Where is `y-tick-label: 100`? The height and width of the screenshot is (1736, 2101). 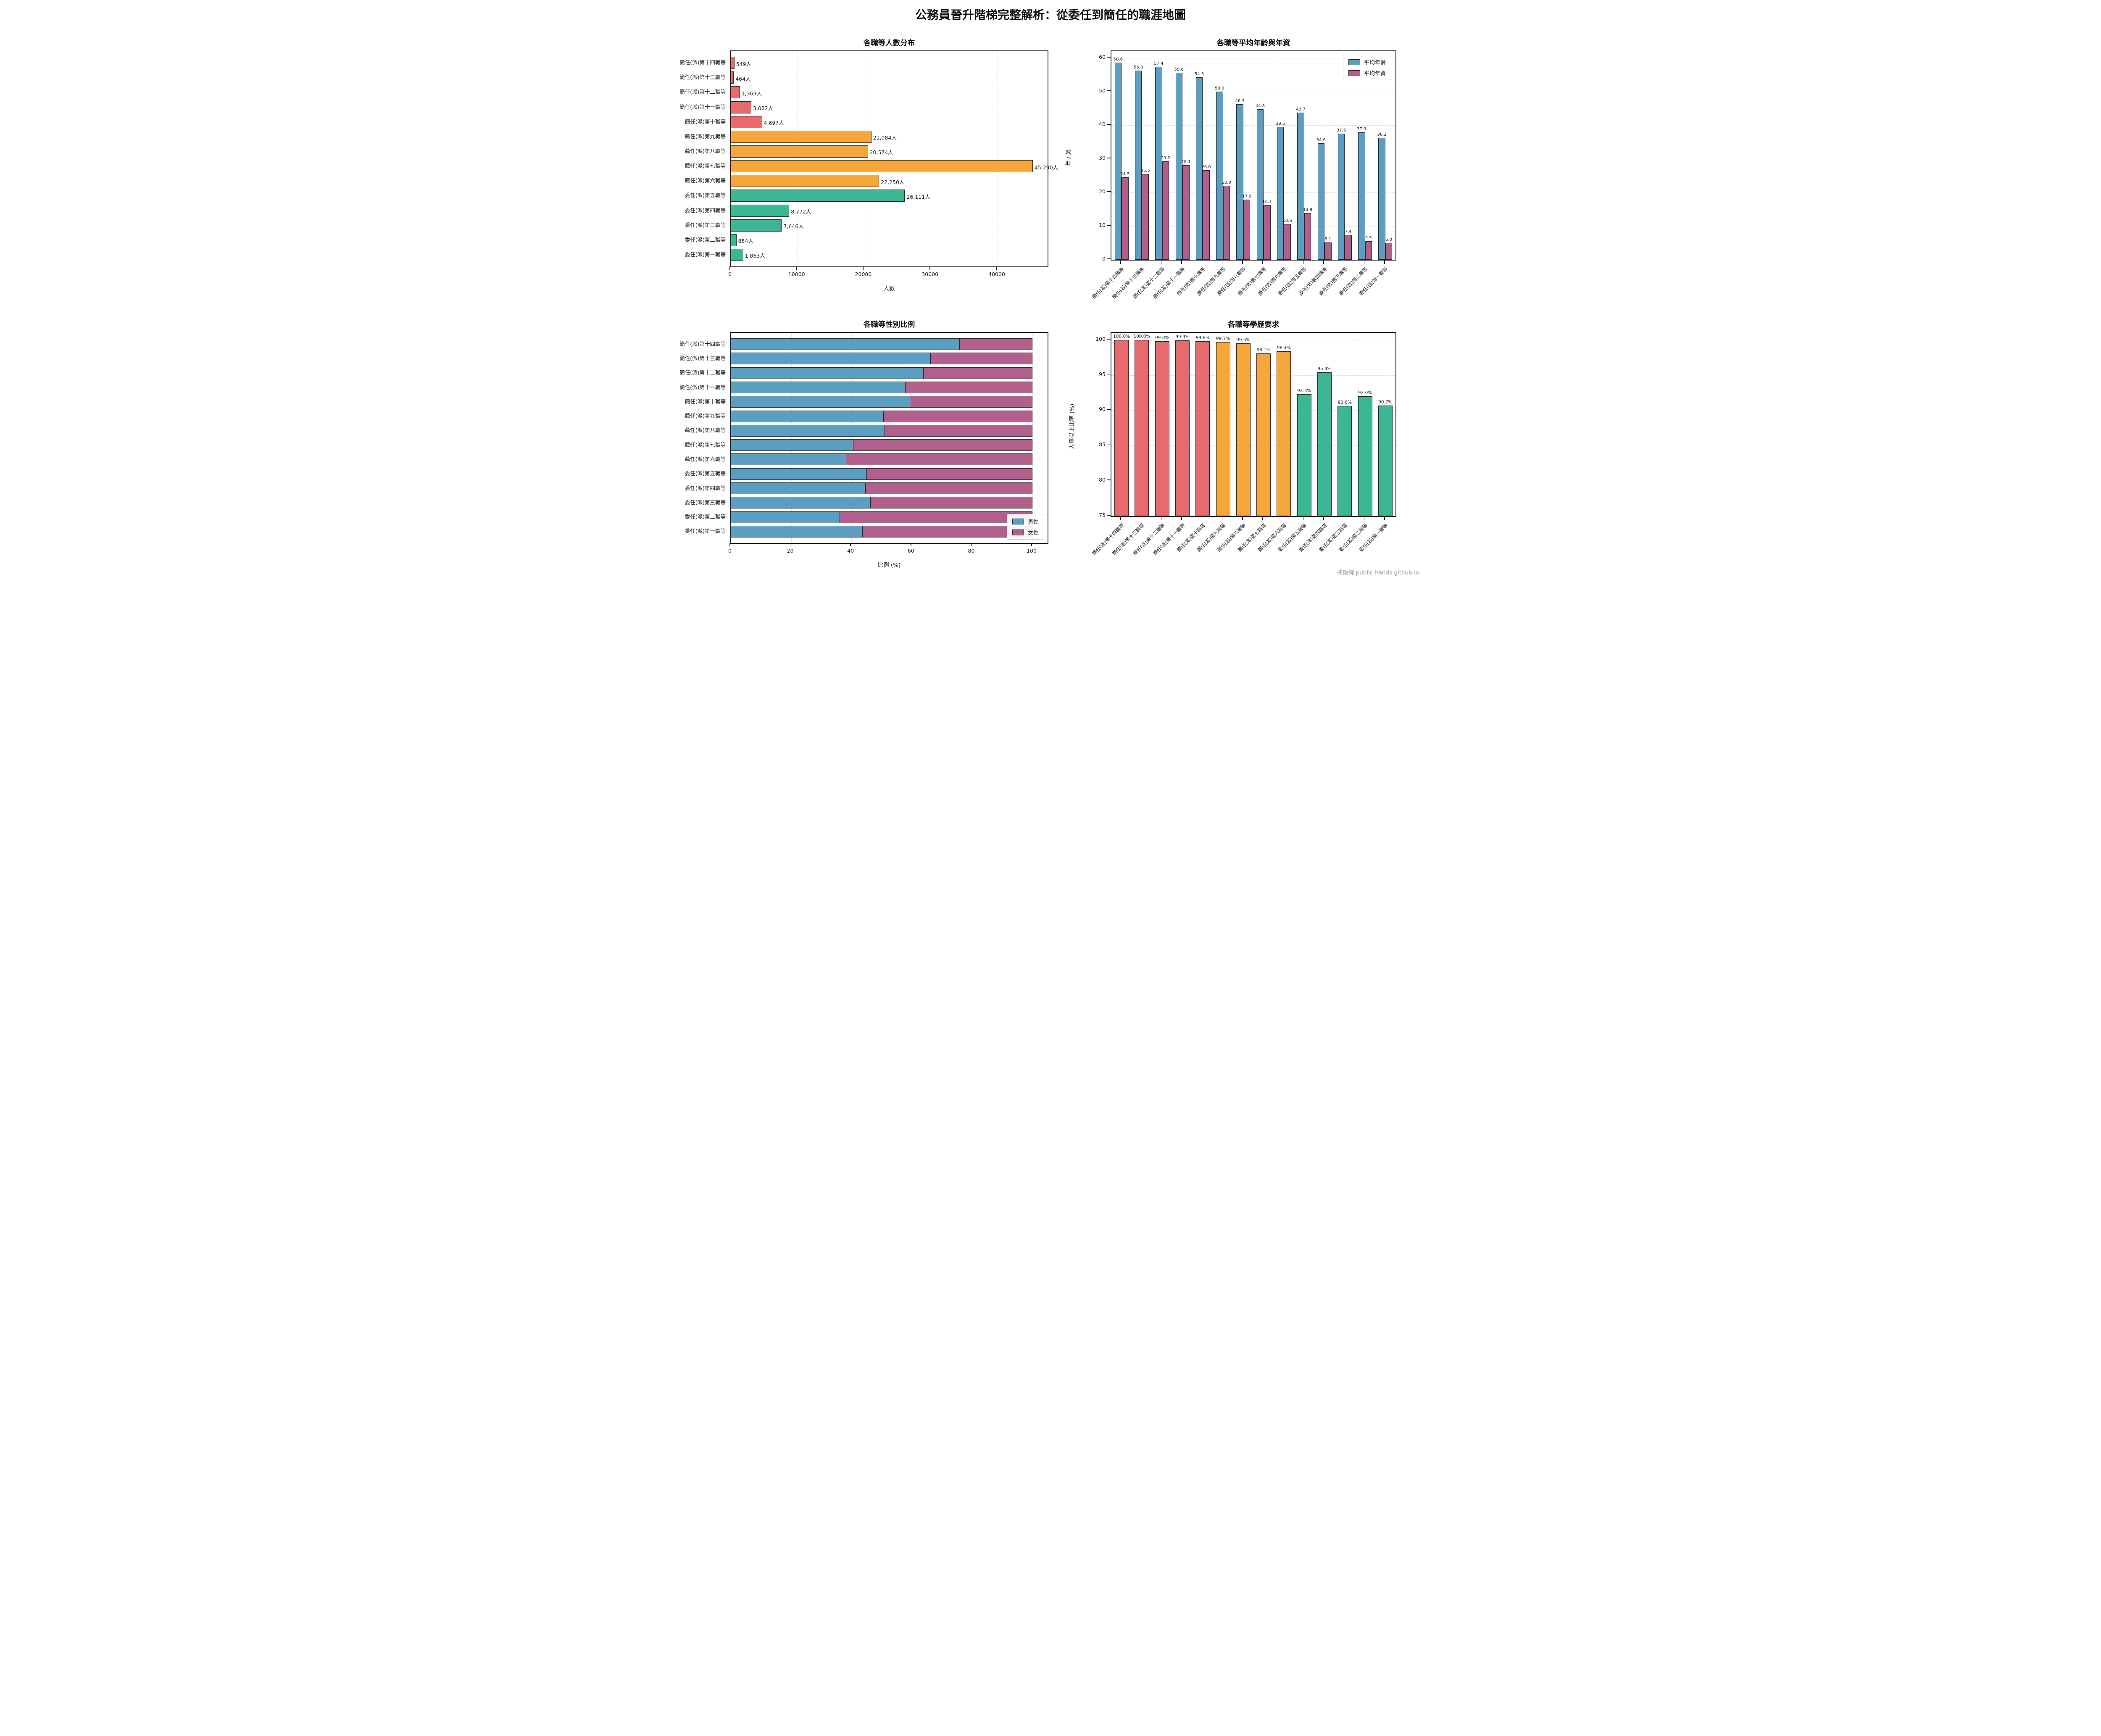
y-tick-label: 100 is located at coordinates (1100, 338).